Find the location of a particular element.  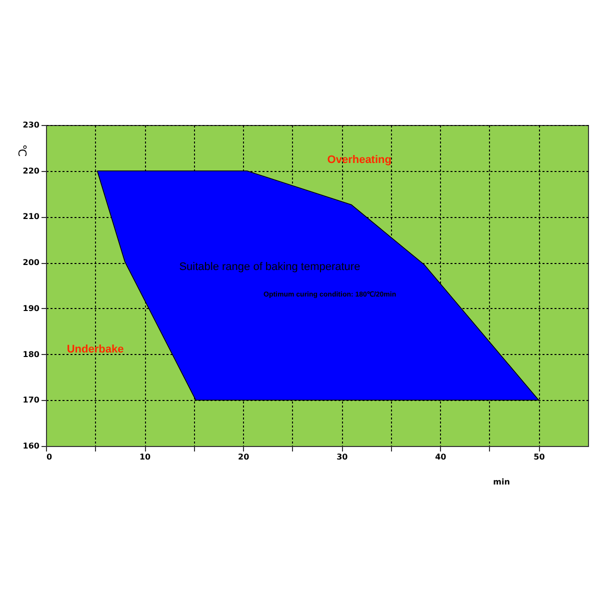

y-tick-label: 170 is located at coordinates (31, 400).